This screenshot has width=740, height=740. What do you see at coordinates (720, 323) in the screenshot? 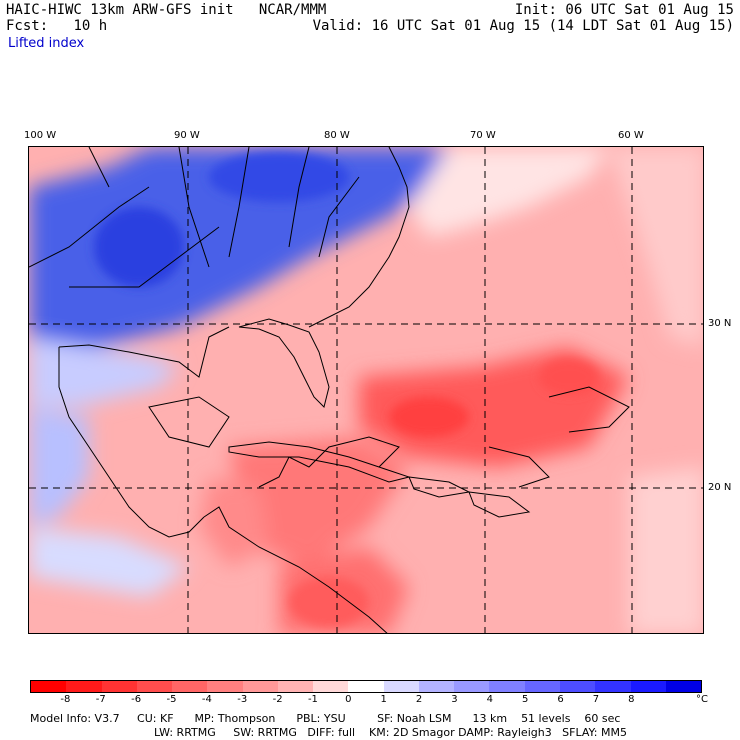
I see `lat-label-30n: 30 N` at bounding box center [720, 323].